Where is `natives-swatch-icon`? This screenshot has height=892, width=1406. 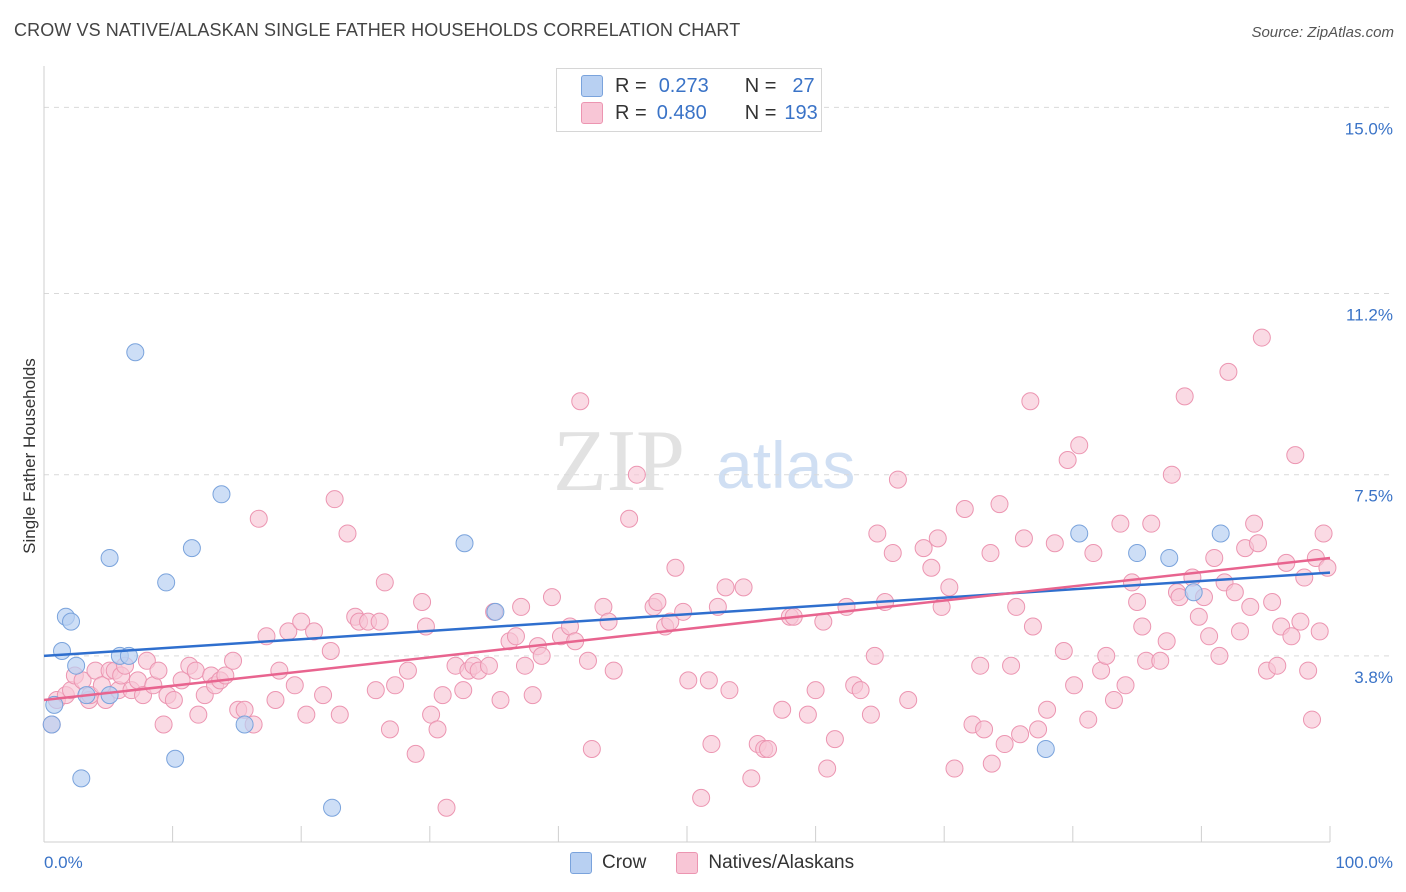
natives-swatch-icon is located at coordinates (592, 113).